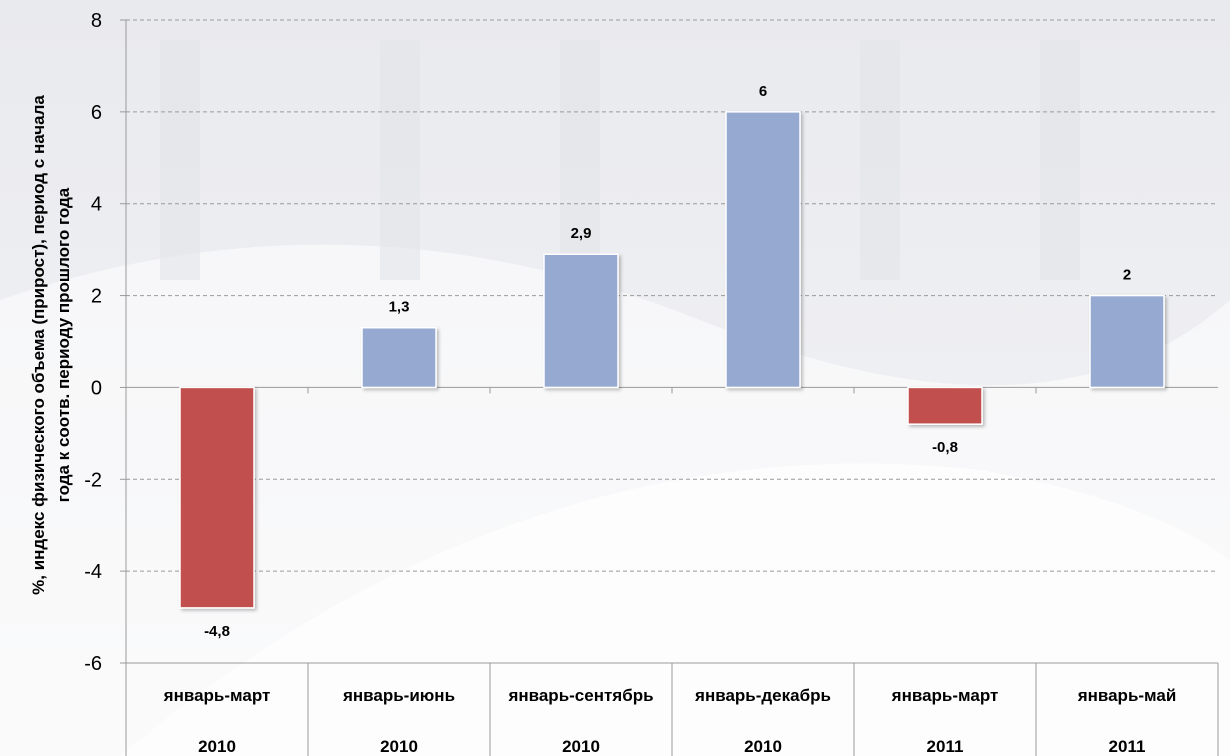 The height and width of the screenshot is (756, 1230). What do you see at coordinates (96, 297) in the screenshot?
I see `y-tick-label-4: 2` at bounding box center [96, 297].